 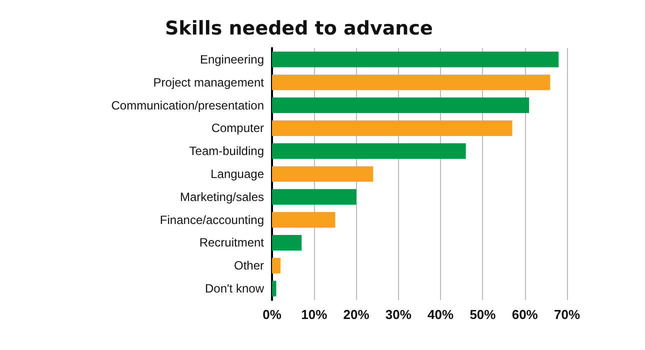 What do you see at coordinates (234, 289) in the screenshot?
I see `y-tick-label: Don't know` at bounding box center [234, 289].